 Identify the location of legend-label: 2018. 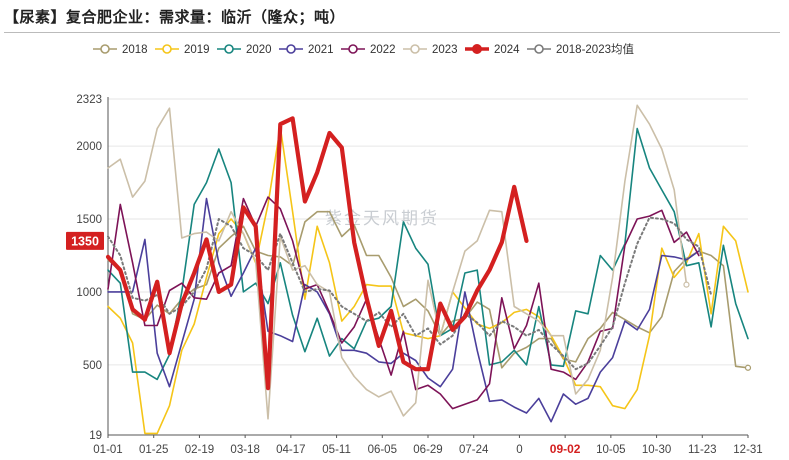
(135, 50).